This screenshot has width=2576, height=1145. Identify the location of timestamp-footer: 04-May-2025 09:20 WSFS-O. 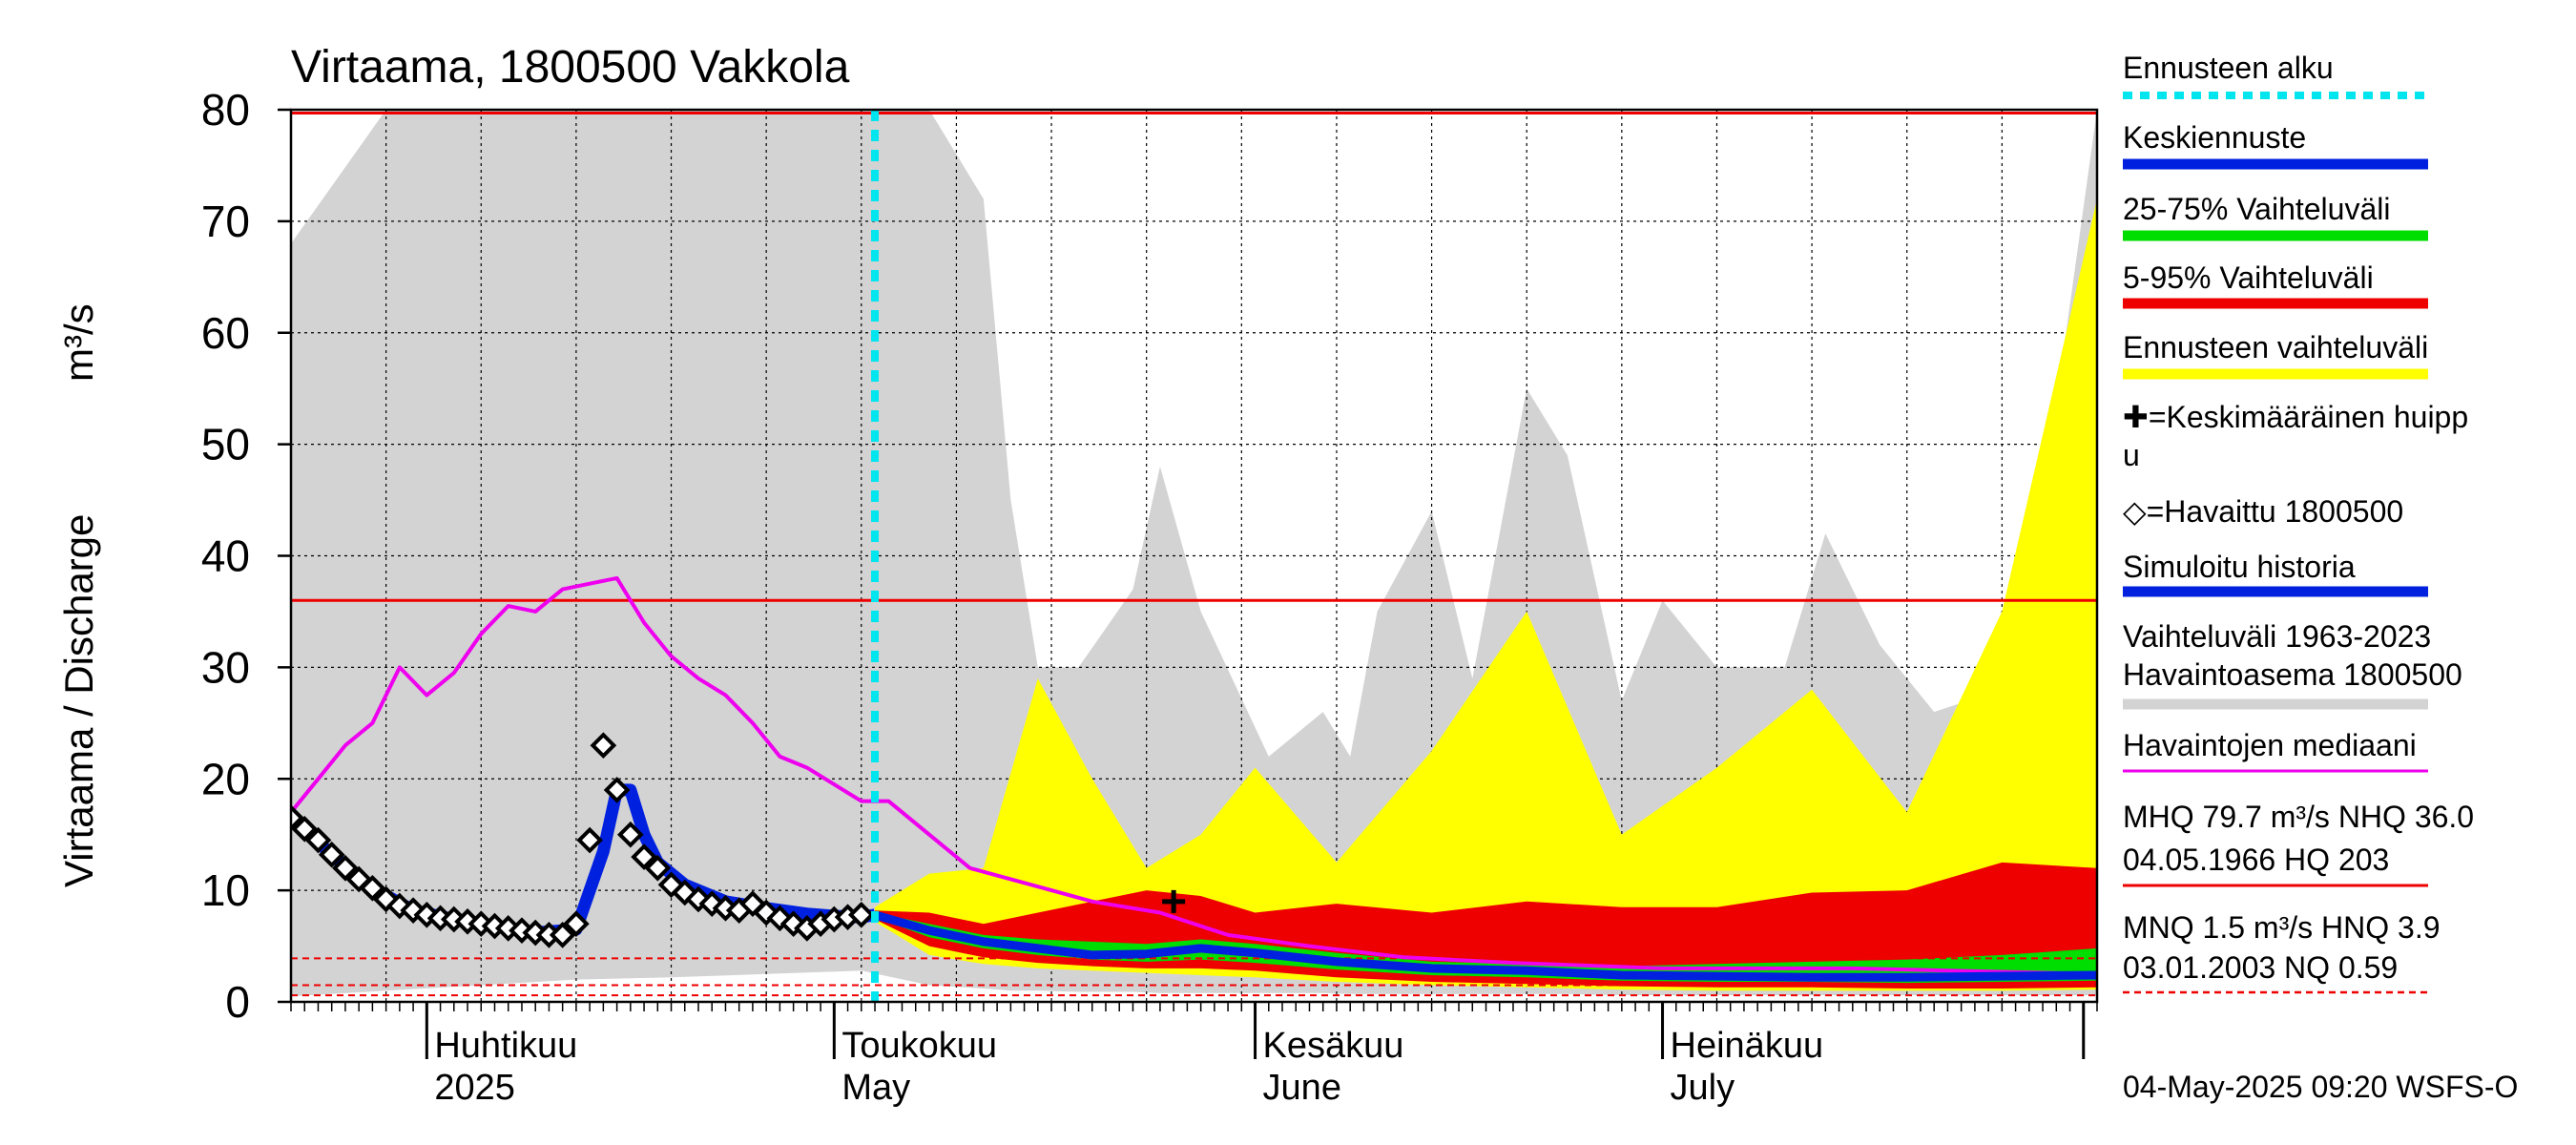
(2320, 1087).